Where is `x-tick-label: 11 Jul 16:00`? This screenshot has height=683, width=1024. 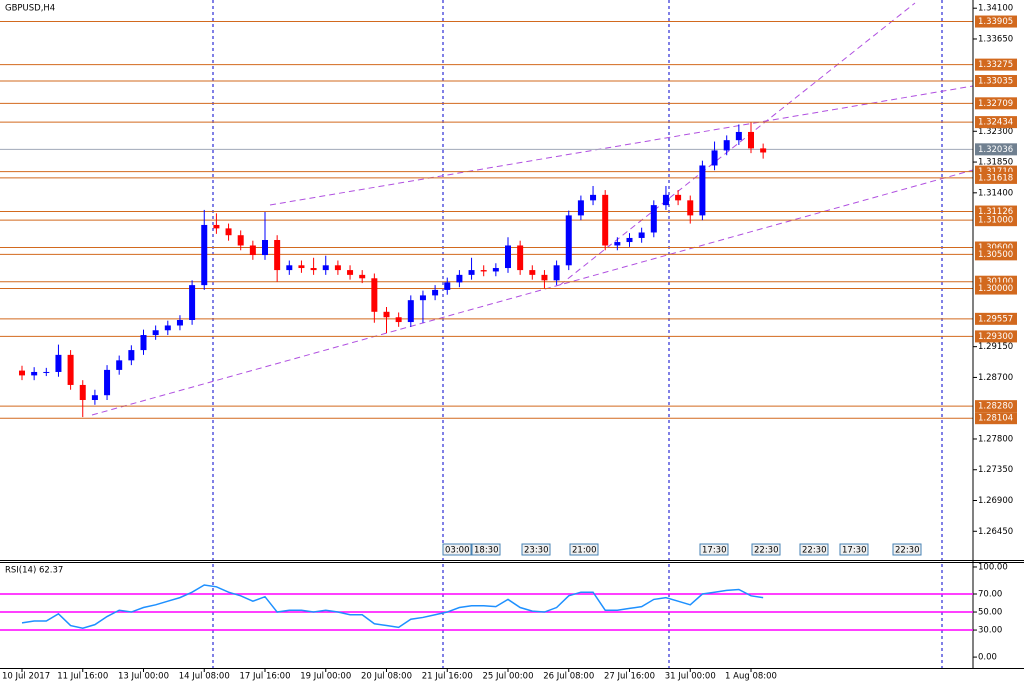 x-tick-label: 11 Jul 16:00 is located at coordinates (82, 677).